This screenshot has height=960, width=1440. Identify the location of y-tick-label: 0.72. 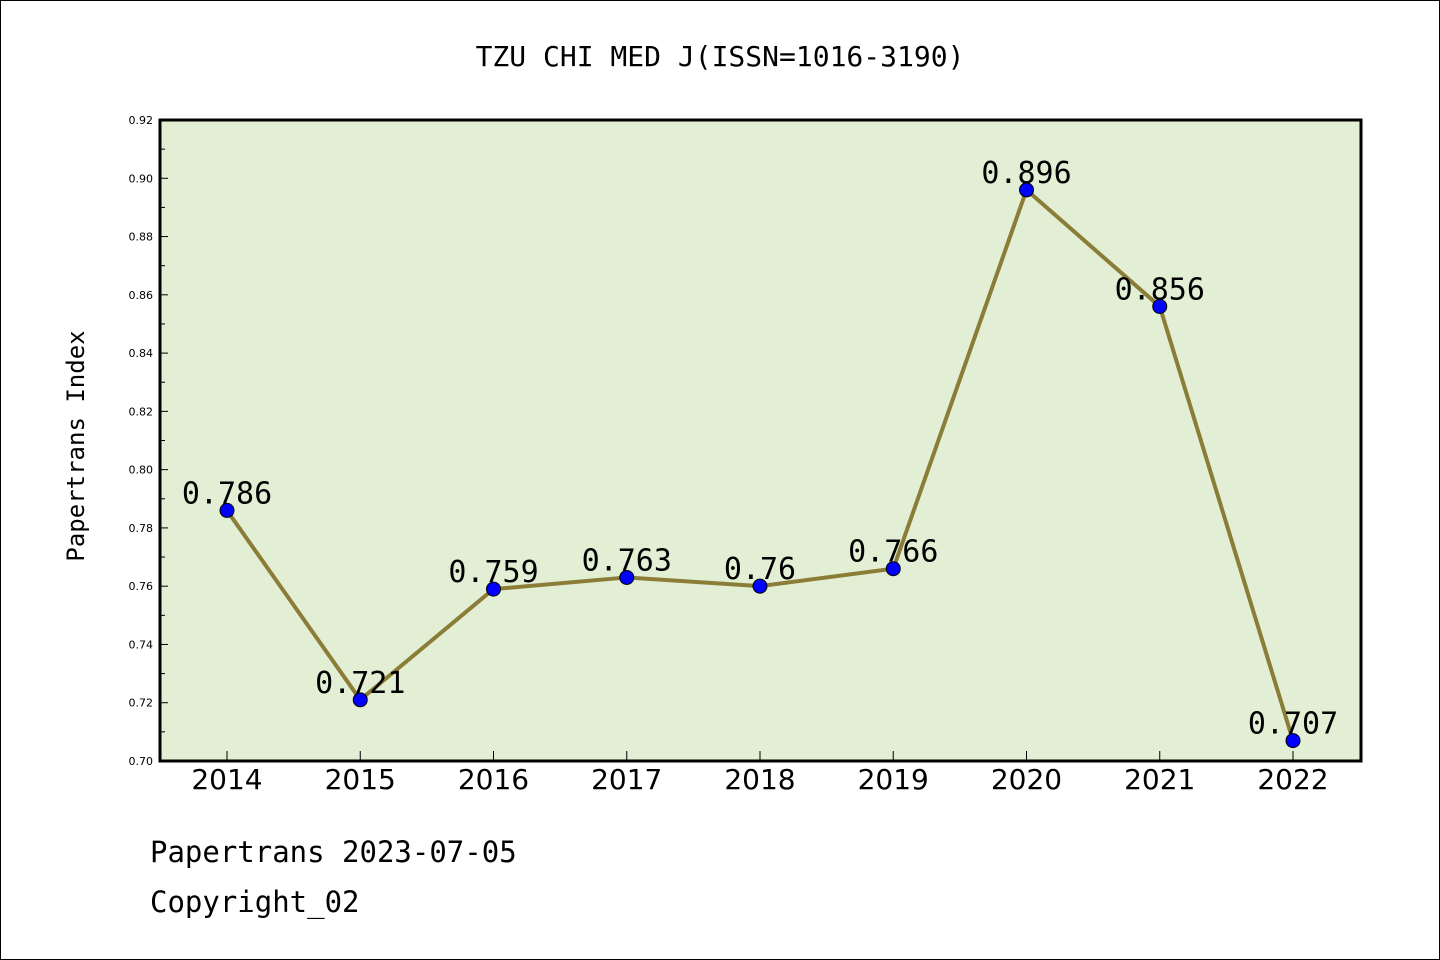
(141, 703).